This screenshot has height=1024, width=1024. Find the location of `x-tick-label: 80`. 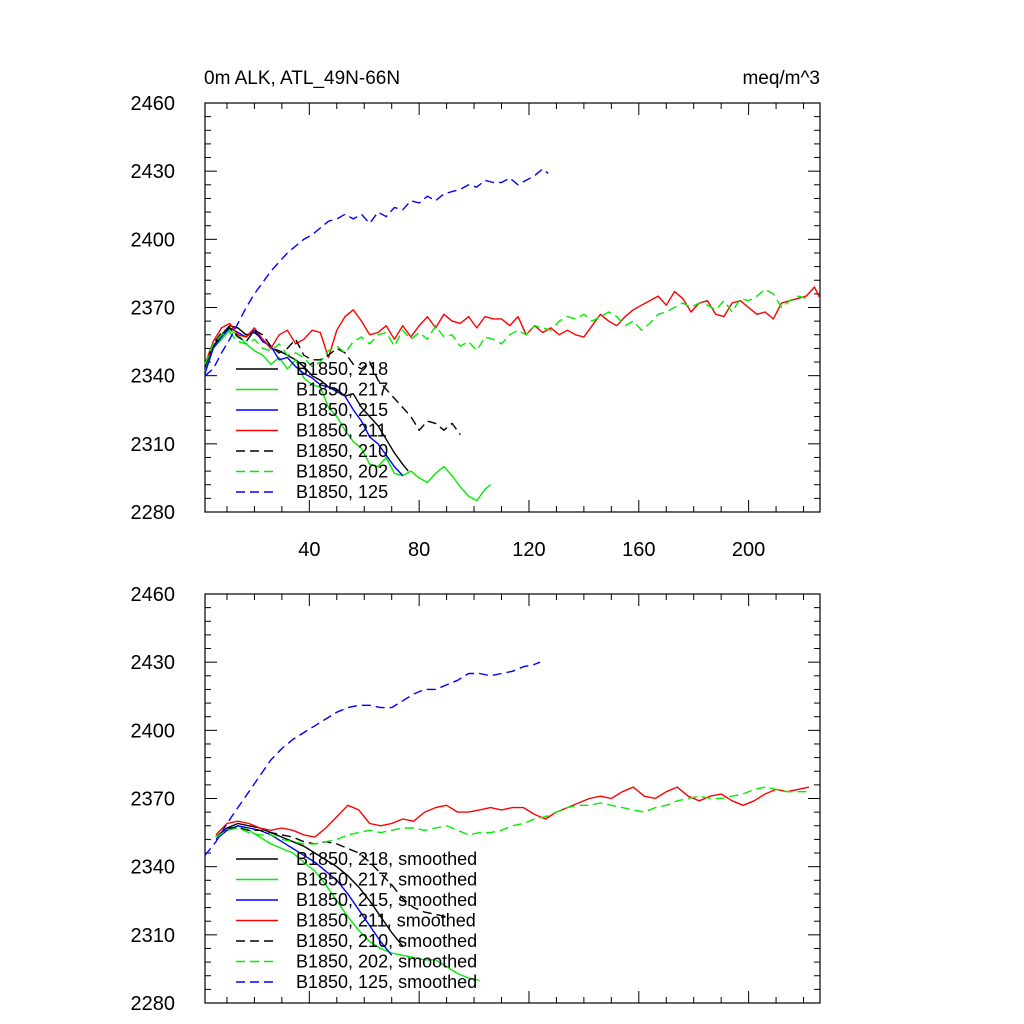

x-tick-label: 80 is located at coordinates (419, 550).